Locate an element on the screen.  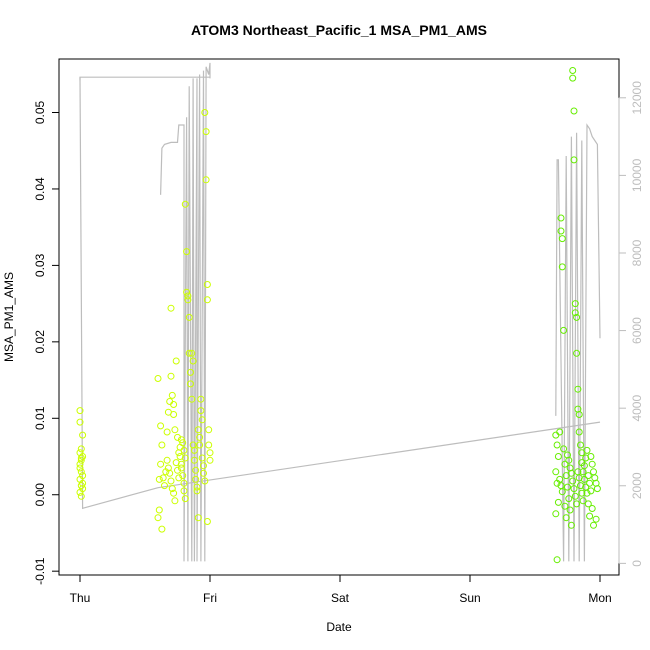
chart-title: ATOM3 Northeast_Pacific_1 MSA_PM1_AMS is located at coordinates (339, 30).